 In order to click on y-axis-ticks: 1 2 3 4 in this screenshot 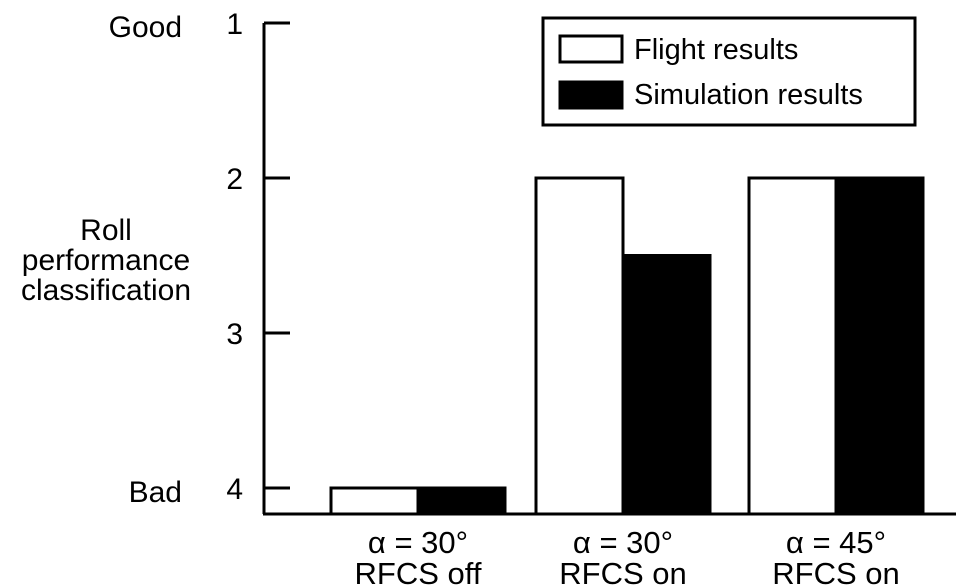, I will do `click(258, 257)`.